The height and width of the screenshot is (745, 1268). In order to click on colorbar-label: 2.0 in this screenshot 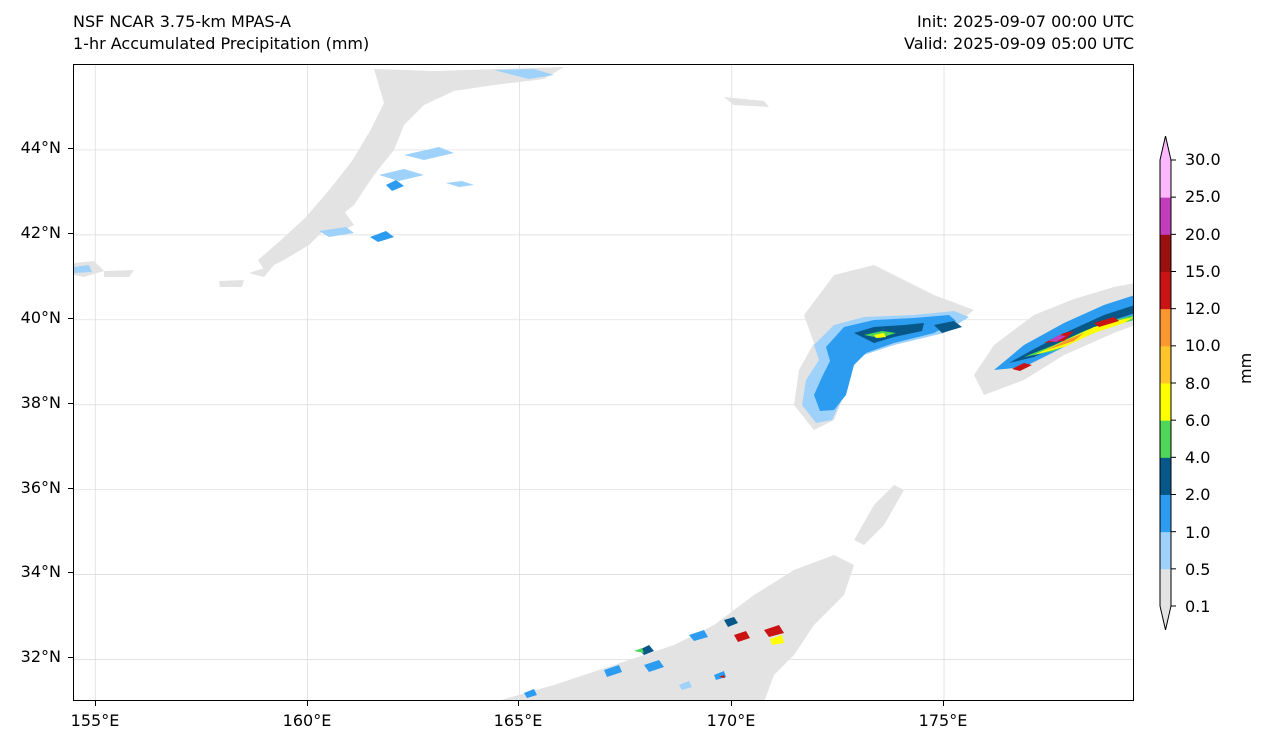, I will do `click(1198, 494)`.